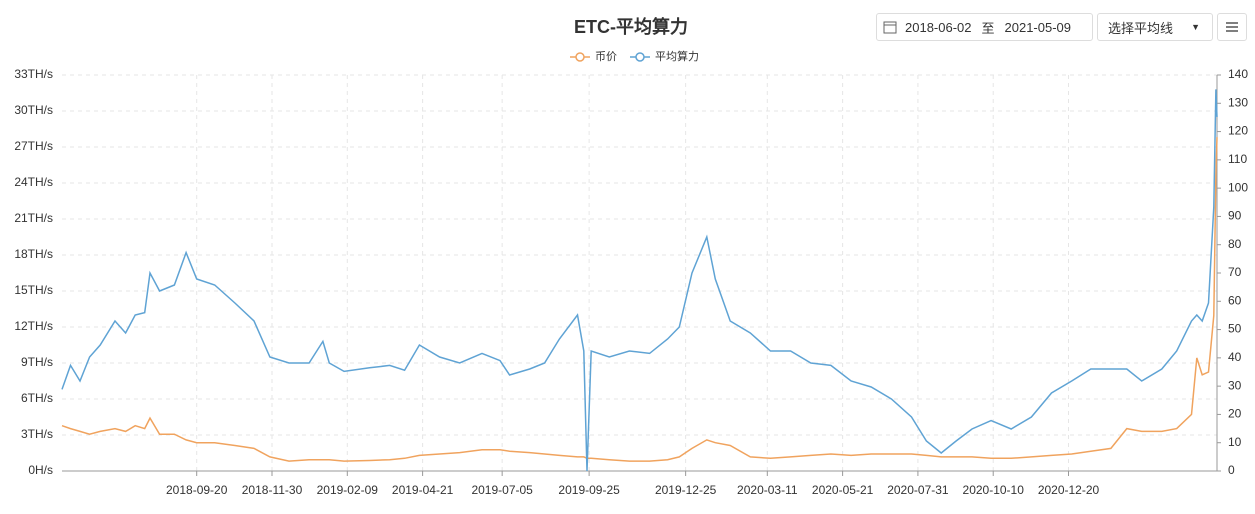 The height and width of the screenshot is (514, 1255). Describe the element at coordinates (348, 490) in the screenshot. I see `x-tick-label: 2019-02-09` at that location.